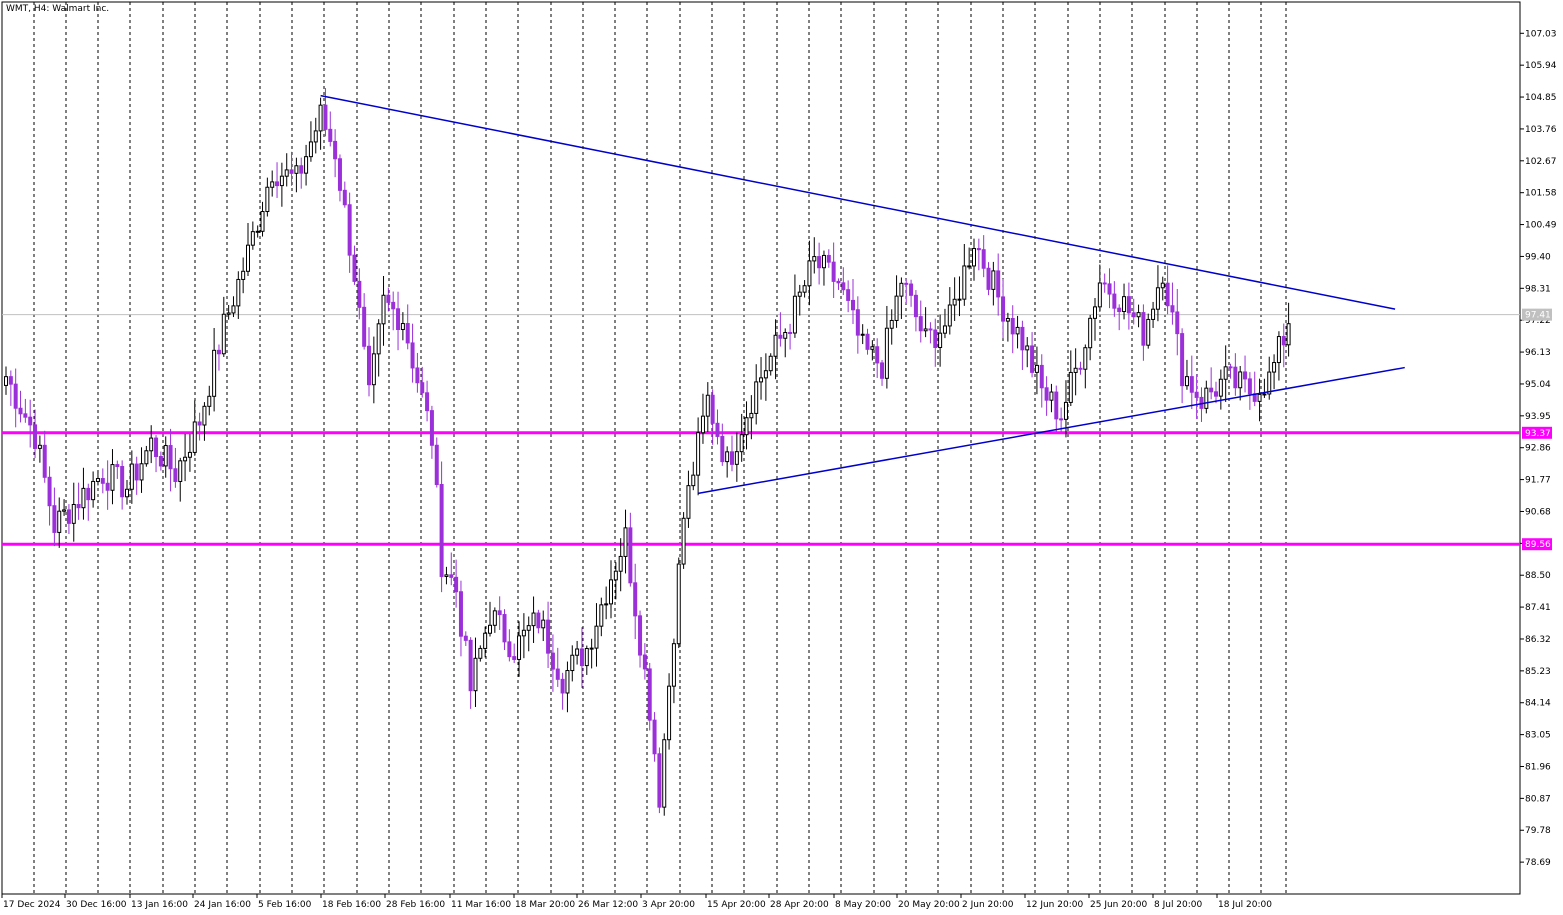  I want to click on price-tick-label: 100.49, so click(1541, 226).